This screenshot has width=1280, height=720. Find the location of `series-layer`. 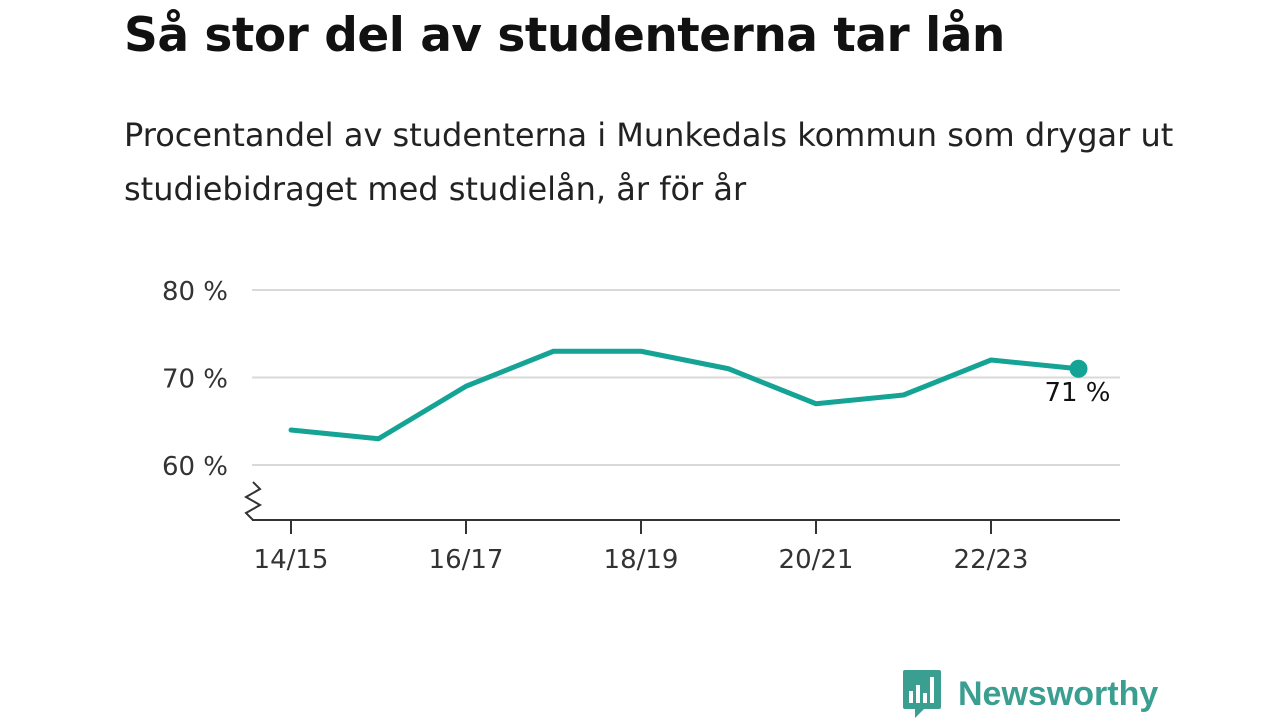

series-layer is located at coordinates (688, 395).